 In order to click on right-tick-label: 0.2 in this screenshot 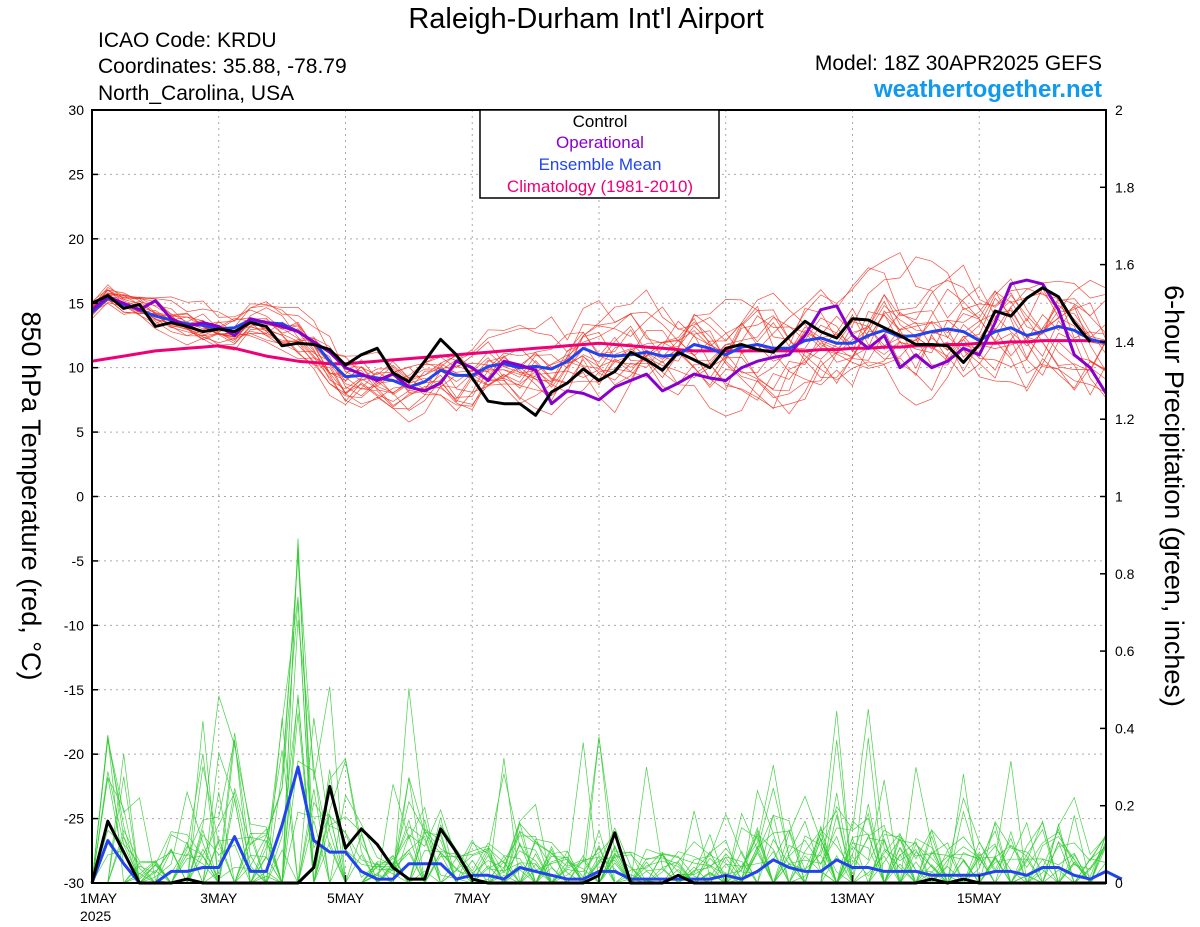, I will do `click(1125, 806)`.